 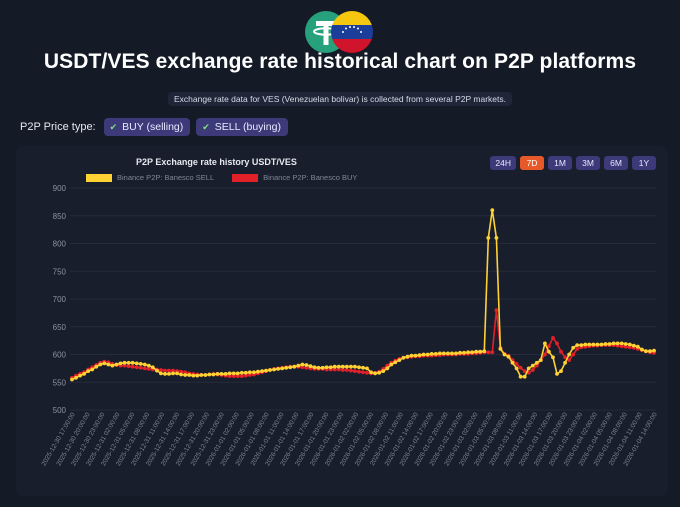 I want to click on tether-venezuela-logo, so click(x=339, y=32).